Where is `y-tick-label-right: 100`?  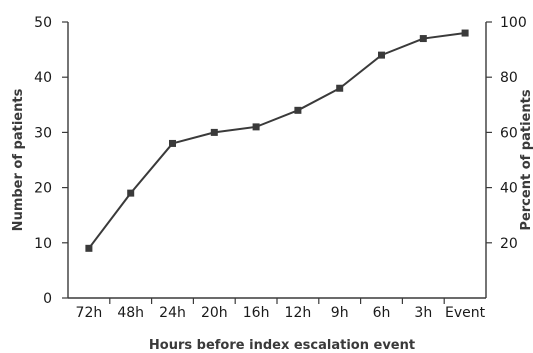
y-tick-label-right: 100 is located at coordinates (513, 23).